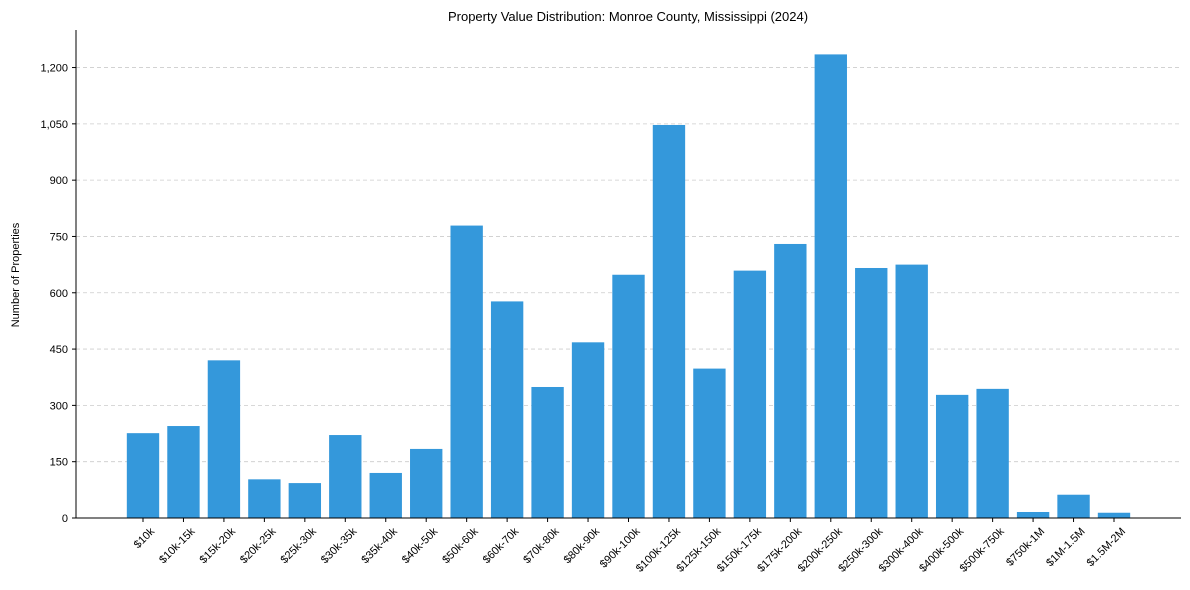 The width and height of the screenshot is (1190, 590). What do you see at coordinates (1066, 548) in the screenshot?
I see `x-tick-label: $1M-1.5M` at bounding box center [1066, 548].